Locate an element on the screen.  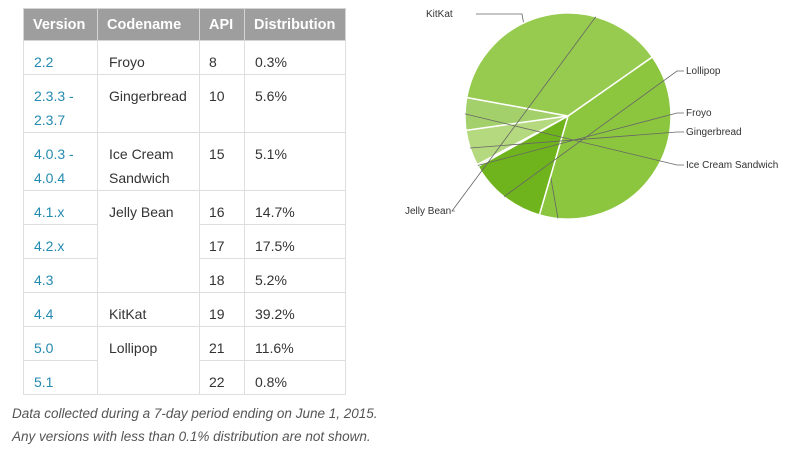
pie-label-froyo: Froyo is located at coordinates (699, 113).